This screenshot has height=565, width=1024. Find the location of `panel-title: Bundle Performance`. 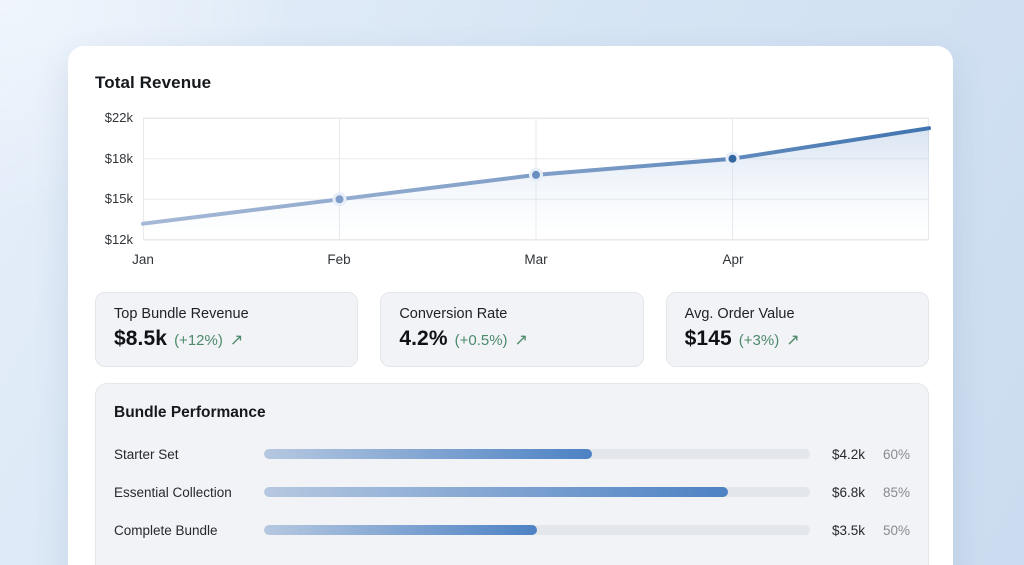

panel-title: Bundle Performance is located at coordinates (190, 412).